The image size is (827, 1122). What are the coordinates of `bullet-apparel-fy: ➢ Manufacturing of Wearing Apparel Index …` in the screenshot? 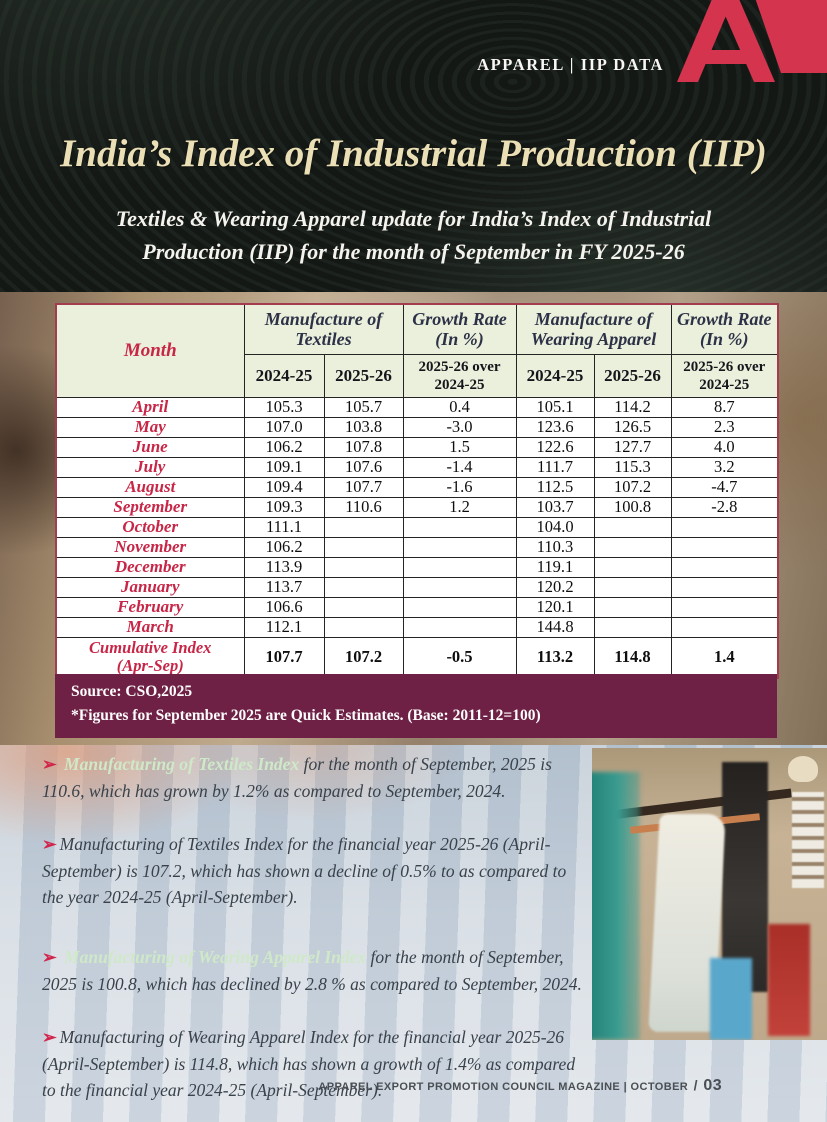 It's located at (317, 1064).